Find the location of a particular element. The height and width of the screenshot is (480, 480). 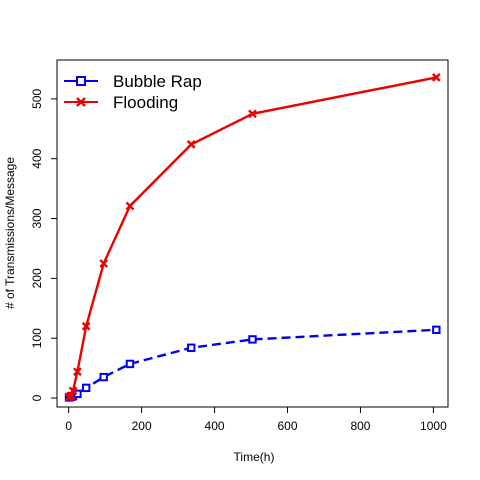

legend-label: Bubble Rap is located at coordinates (157, 81).